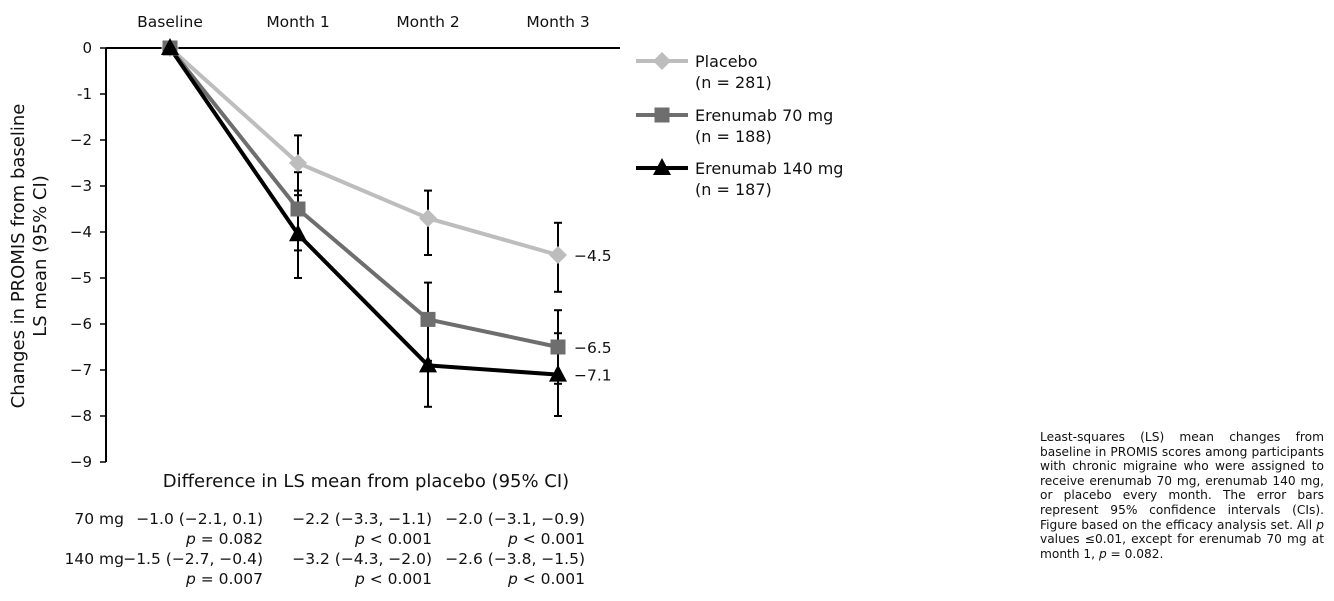 The image size is (1334, 601). Describe the element at coordinates (99, 519) in the screenshot. I see `row-label: 70 mg` at that location.